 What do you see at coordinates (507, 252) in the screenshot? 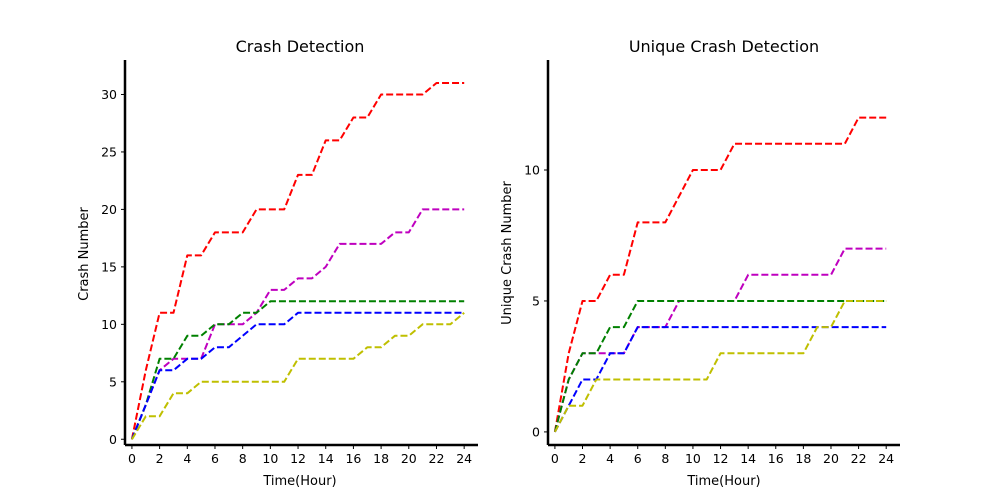
I see `y-axis-label: Unique Crash Number` at bounding box center [507, 252].